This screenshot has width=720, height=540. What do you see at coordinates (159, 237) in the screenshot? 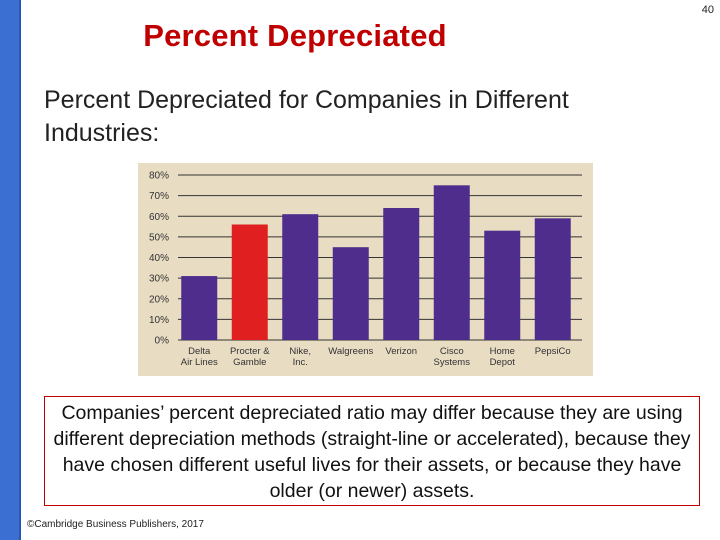
I see `y-tick-label: 50%` at bounding box center [159, 237].